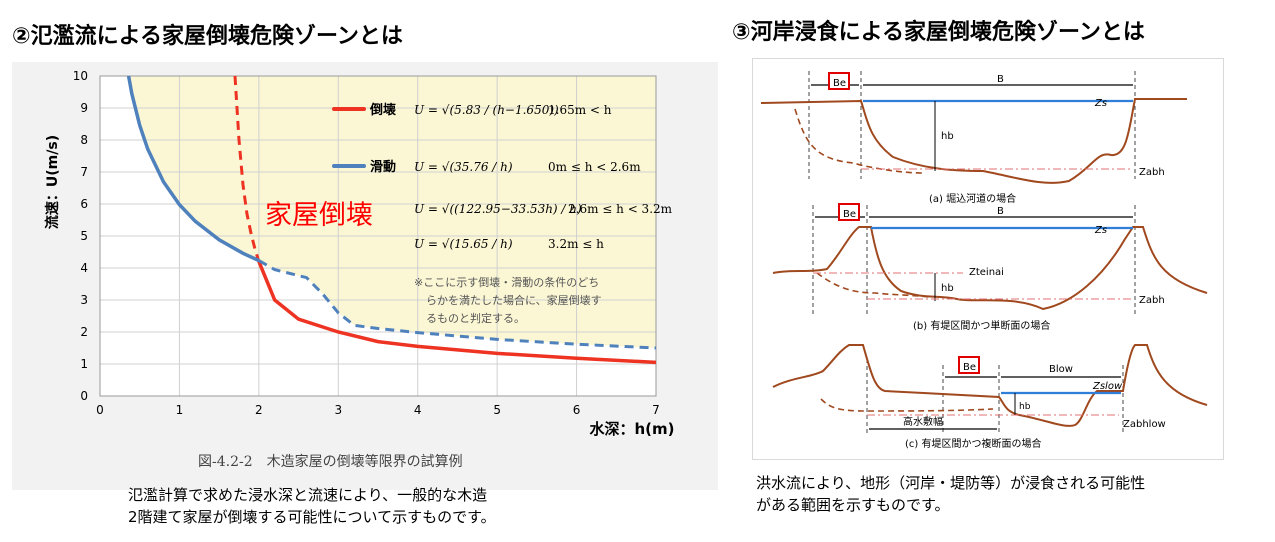  Describe the element at coordinates (498, 209) in the screenshot. I see `formula-slide-2: U = √((122.95−33.53h) / h)` at that location.